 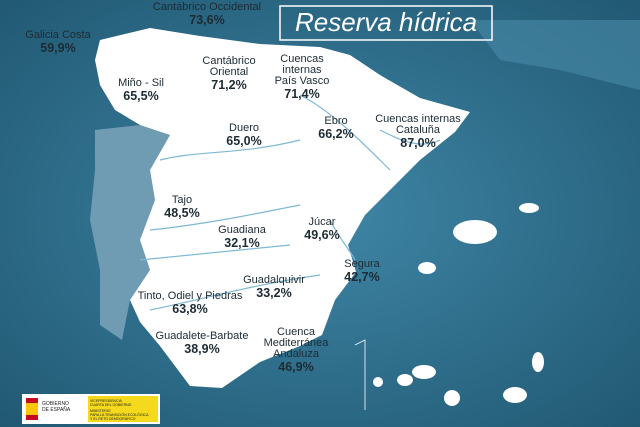 What do you see at coordinates (111, 405) in the screenshot?
I see `vice-text: CUARTA DEL GOBIERNO` at bounding box center [111, 405].